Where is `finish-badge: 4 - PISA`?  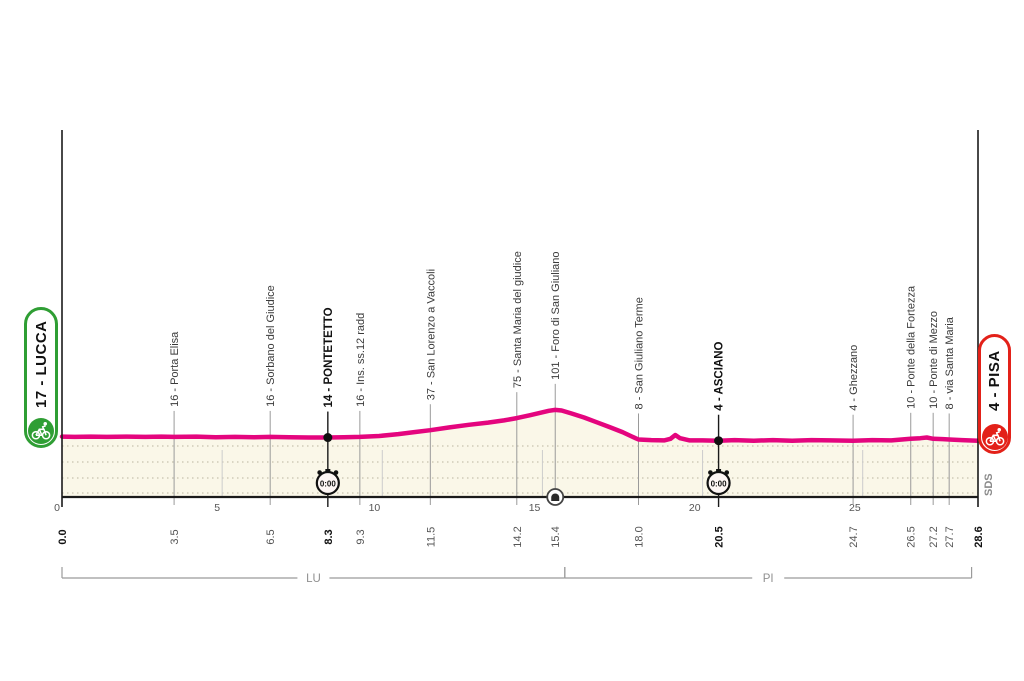 finish-badge: 4 - PISA is located at coordinates (994, 394).